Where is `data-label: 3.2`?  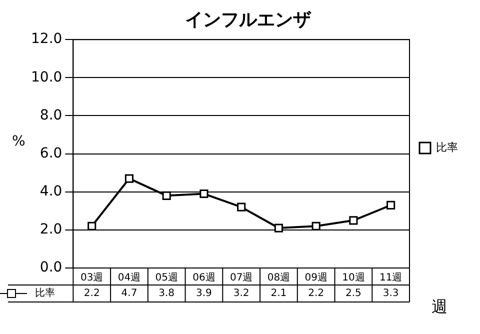 data-label: 3.2 is located at coordinates (241, 294).